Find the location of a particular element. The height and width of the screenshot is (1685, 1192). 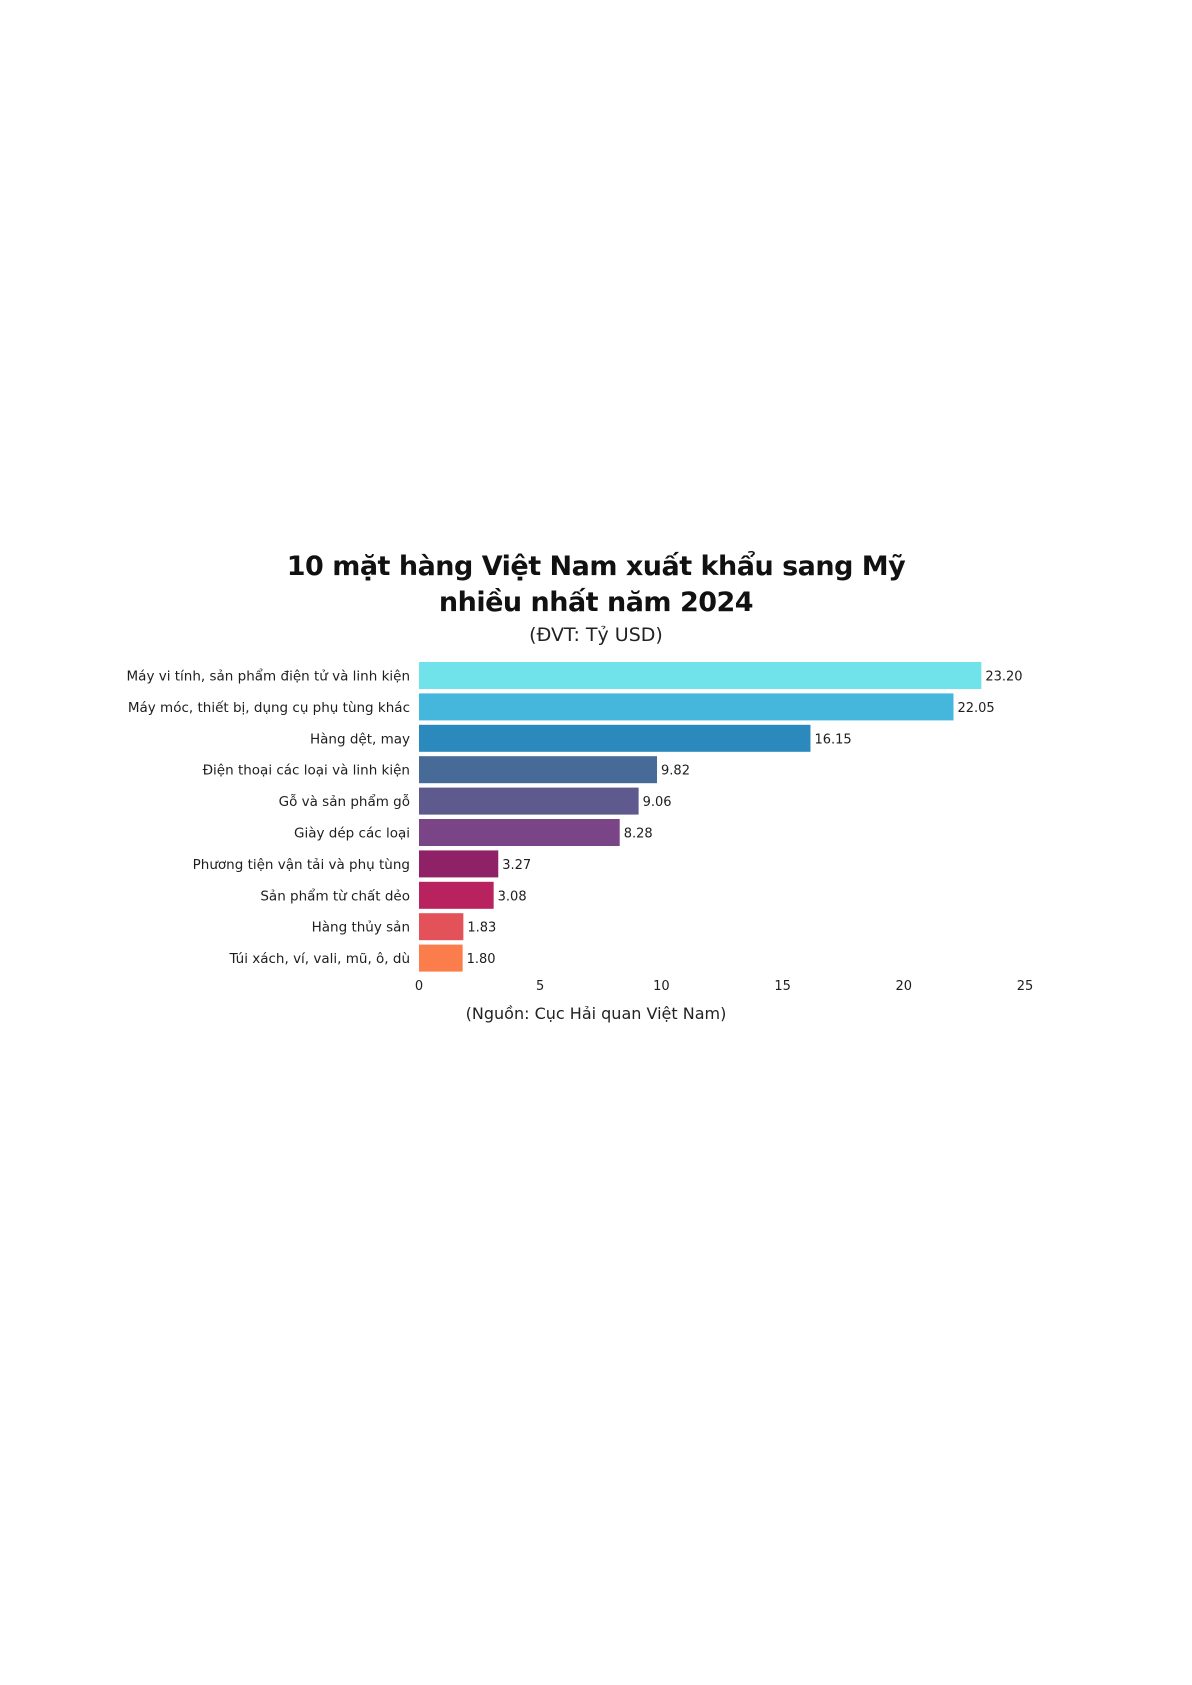

chart-title-line-2: nhiều nhất năm 2024 is located at coordinates (596, 602).